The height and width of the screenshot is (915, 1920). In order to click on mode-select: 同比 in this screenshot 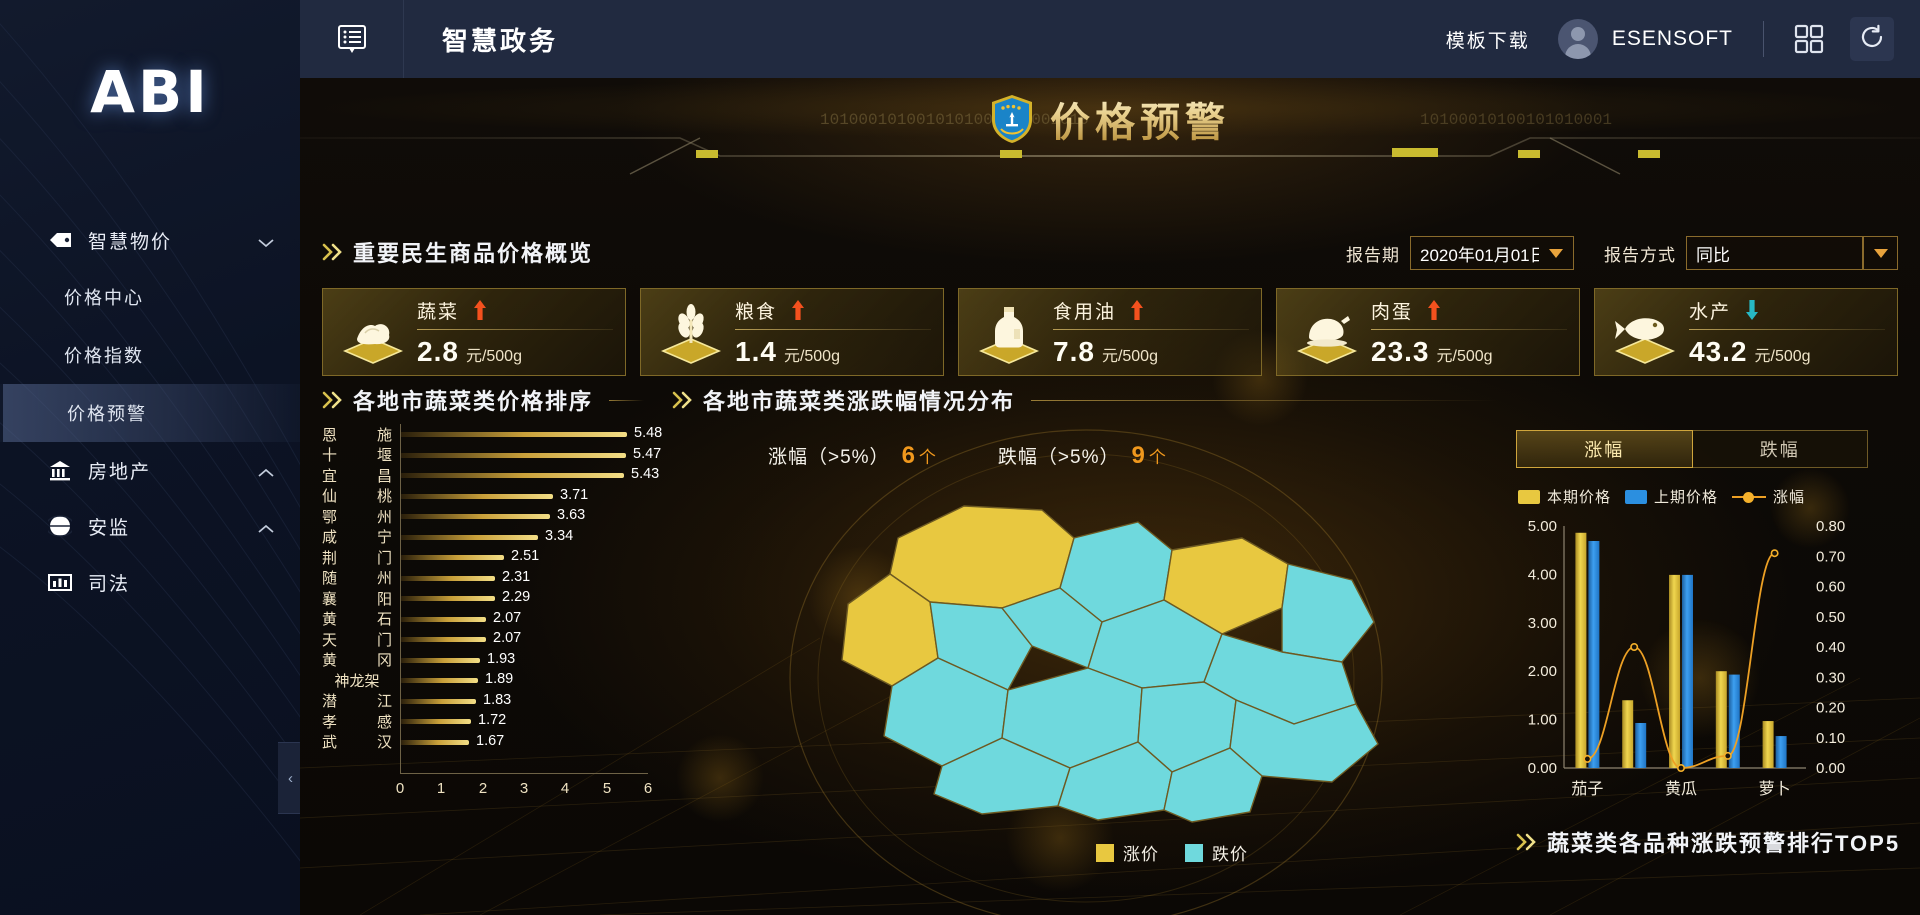, I will do `click(1792, 253)`.